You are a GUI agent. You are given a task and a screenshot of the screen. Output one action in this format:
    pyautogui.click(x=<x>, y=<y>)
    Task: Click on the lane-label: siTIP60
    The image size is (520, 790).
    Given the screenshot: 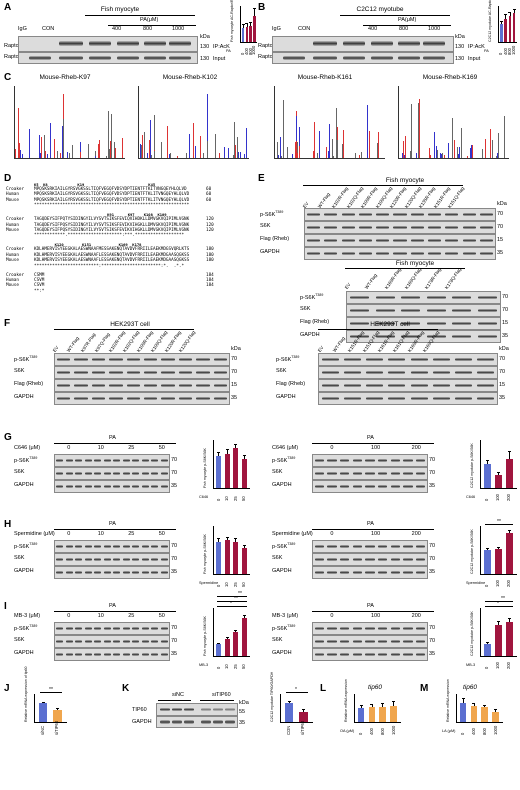 What is the action you would take?
    pyautogui.click(x=221, y=695)
    